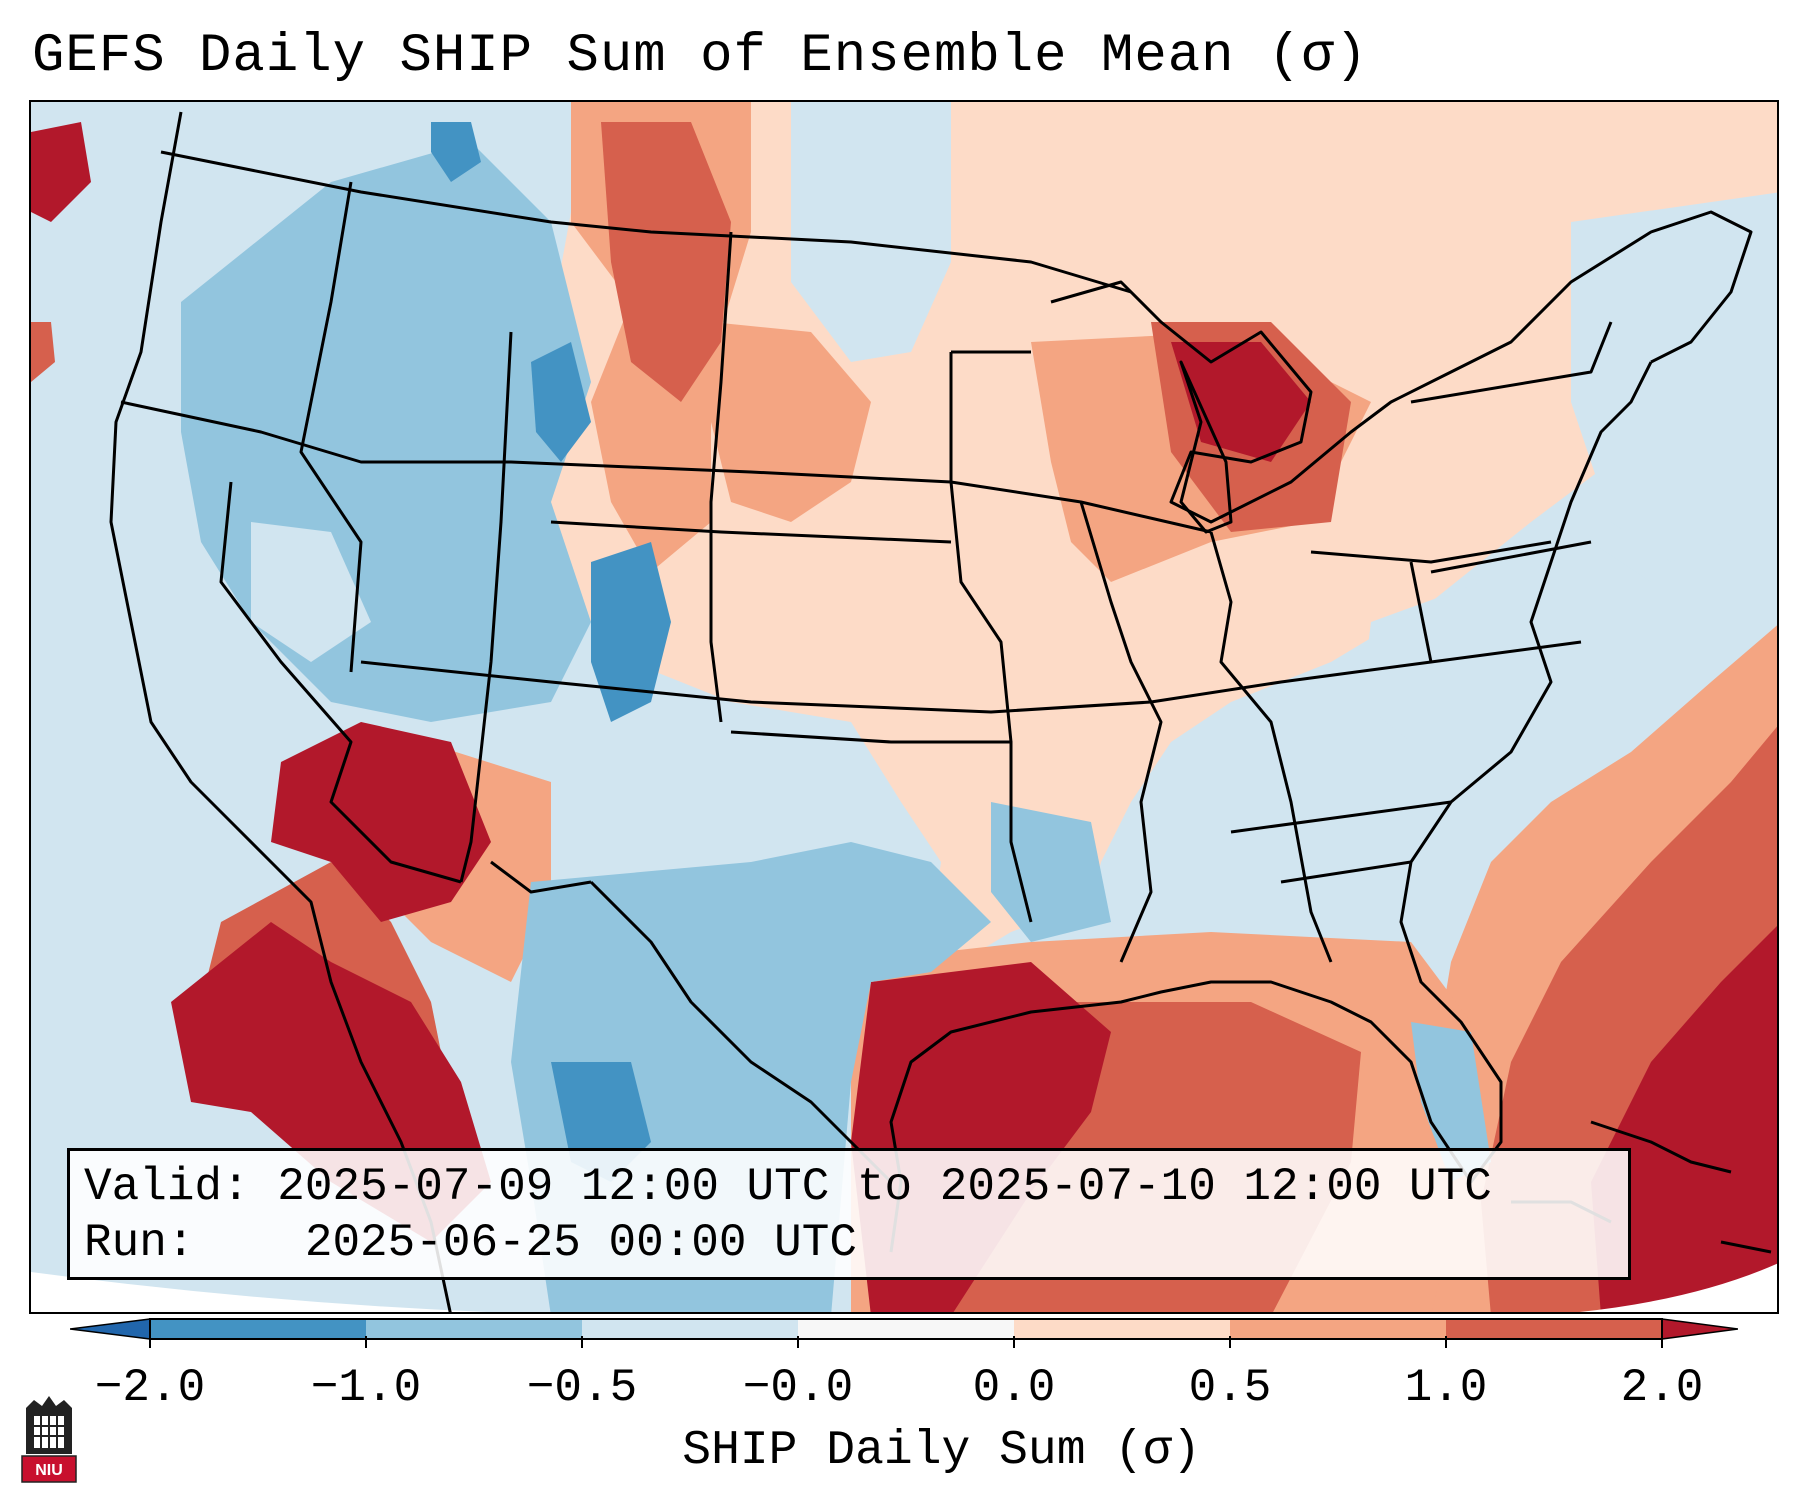 Image resolution: width=1803 pixels, height=1506 pixels. I want to click on colorbar-tick-label: 0.5, so click(1230, 1388).